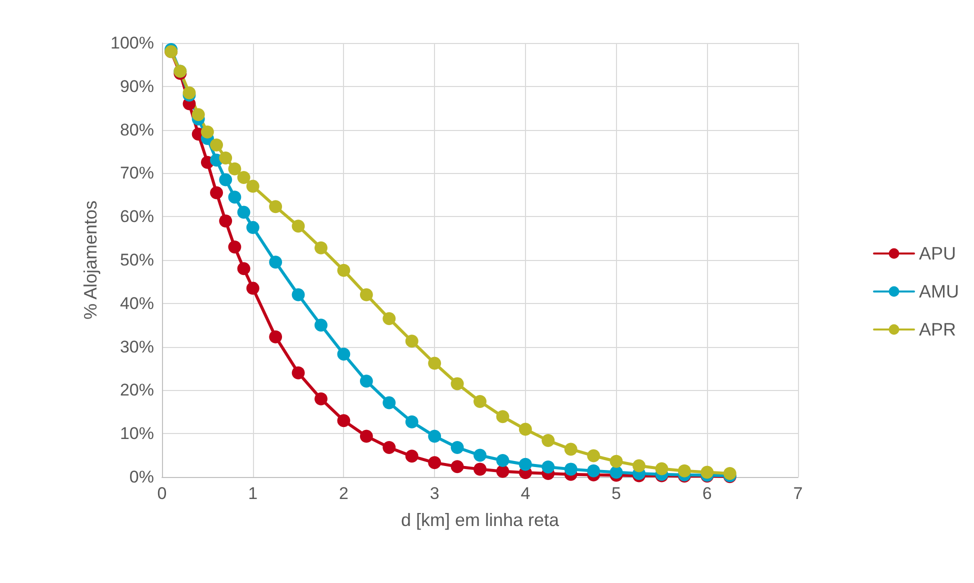  I want to click on x-tick-label: 7, so click(798, 493).